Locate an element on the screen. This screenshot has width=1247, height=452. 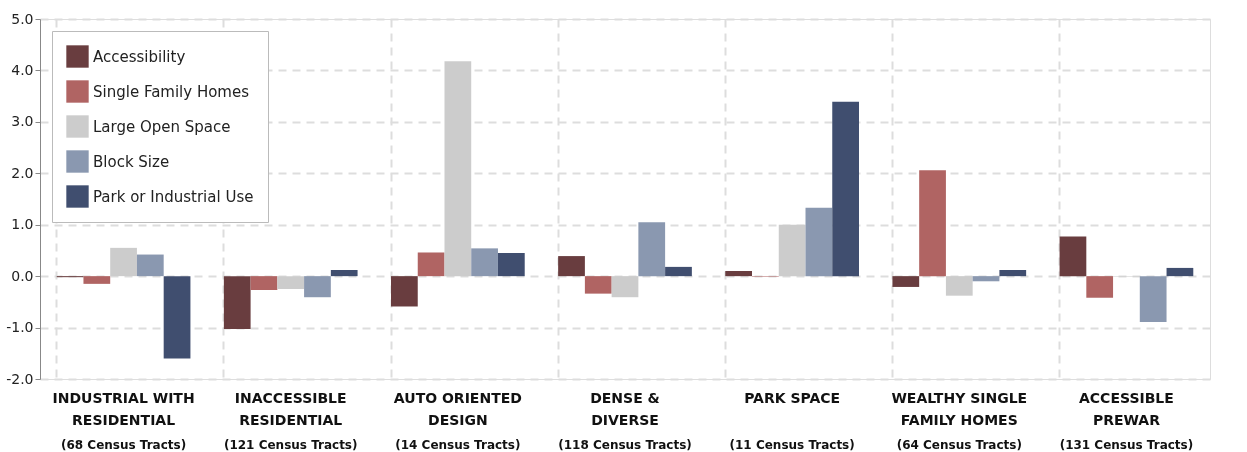
x-tick-label: INACCESSIBLE RESIDENTIAL is located at coordinates (290, 408).